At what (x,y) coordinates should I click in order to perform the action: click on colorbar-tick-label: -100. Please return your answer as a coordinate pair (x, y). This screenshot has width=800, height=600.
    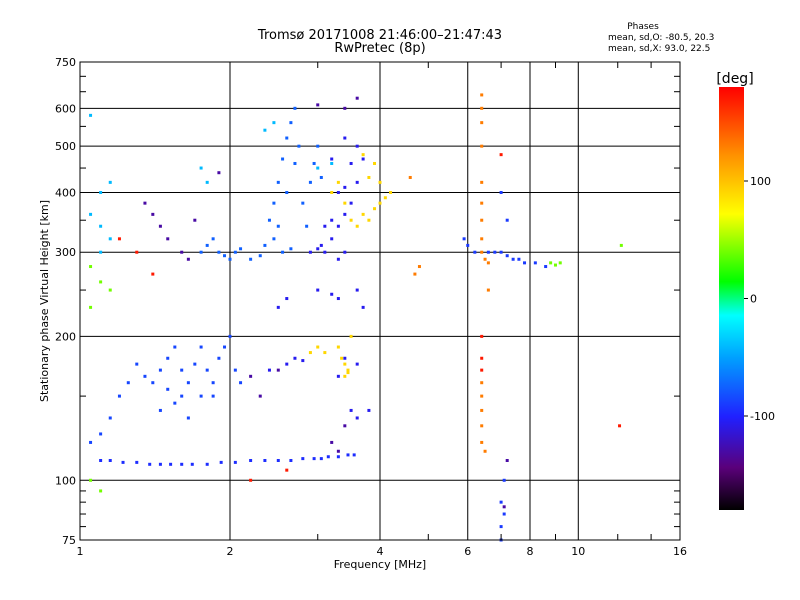
    Looking at the image, I should click on (762, 416).